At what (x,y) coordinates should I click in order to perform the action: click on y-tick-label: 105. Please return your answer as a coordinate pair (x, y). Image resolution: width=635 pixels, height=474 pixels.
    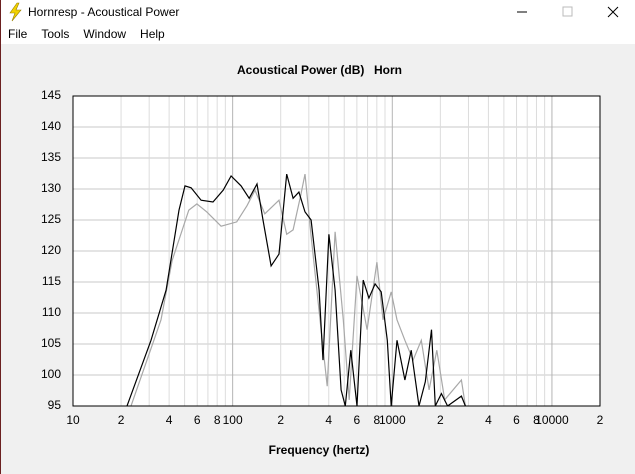
    Looking at the image, I should click on (51, 343).